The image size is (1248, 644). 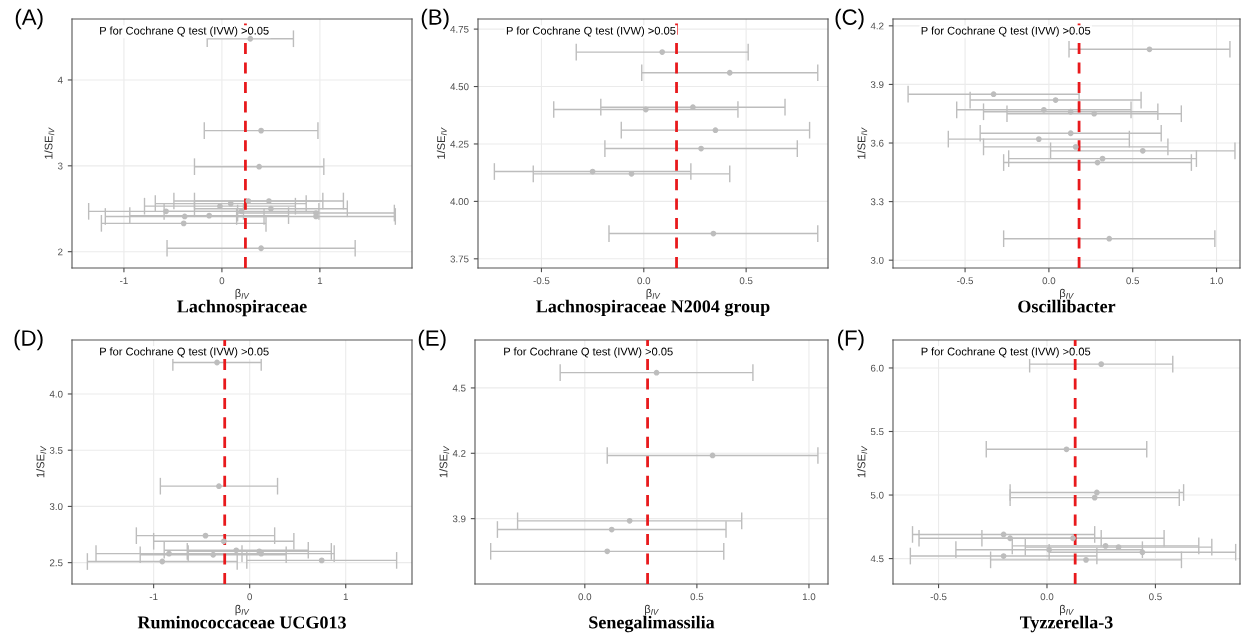 I want to click on text: (B), so click(x=435, y=19).